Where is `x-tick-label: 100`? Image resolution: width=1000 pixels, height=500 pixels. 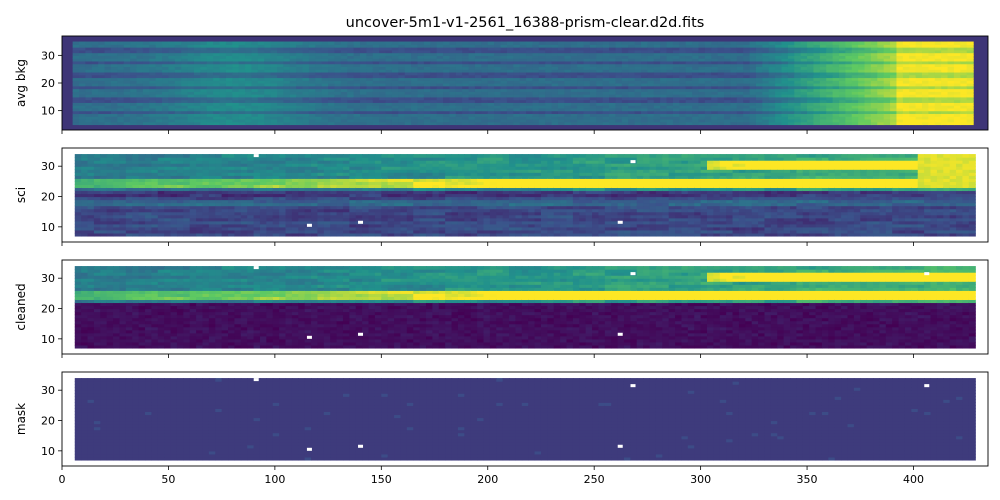
x-tick-label: 100 is located at coordinates (274, 479).